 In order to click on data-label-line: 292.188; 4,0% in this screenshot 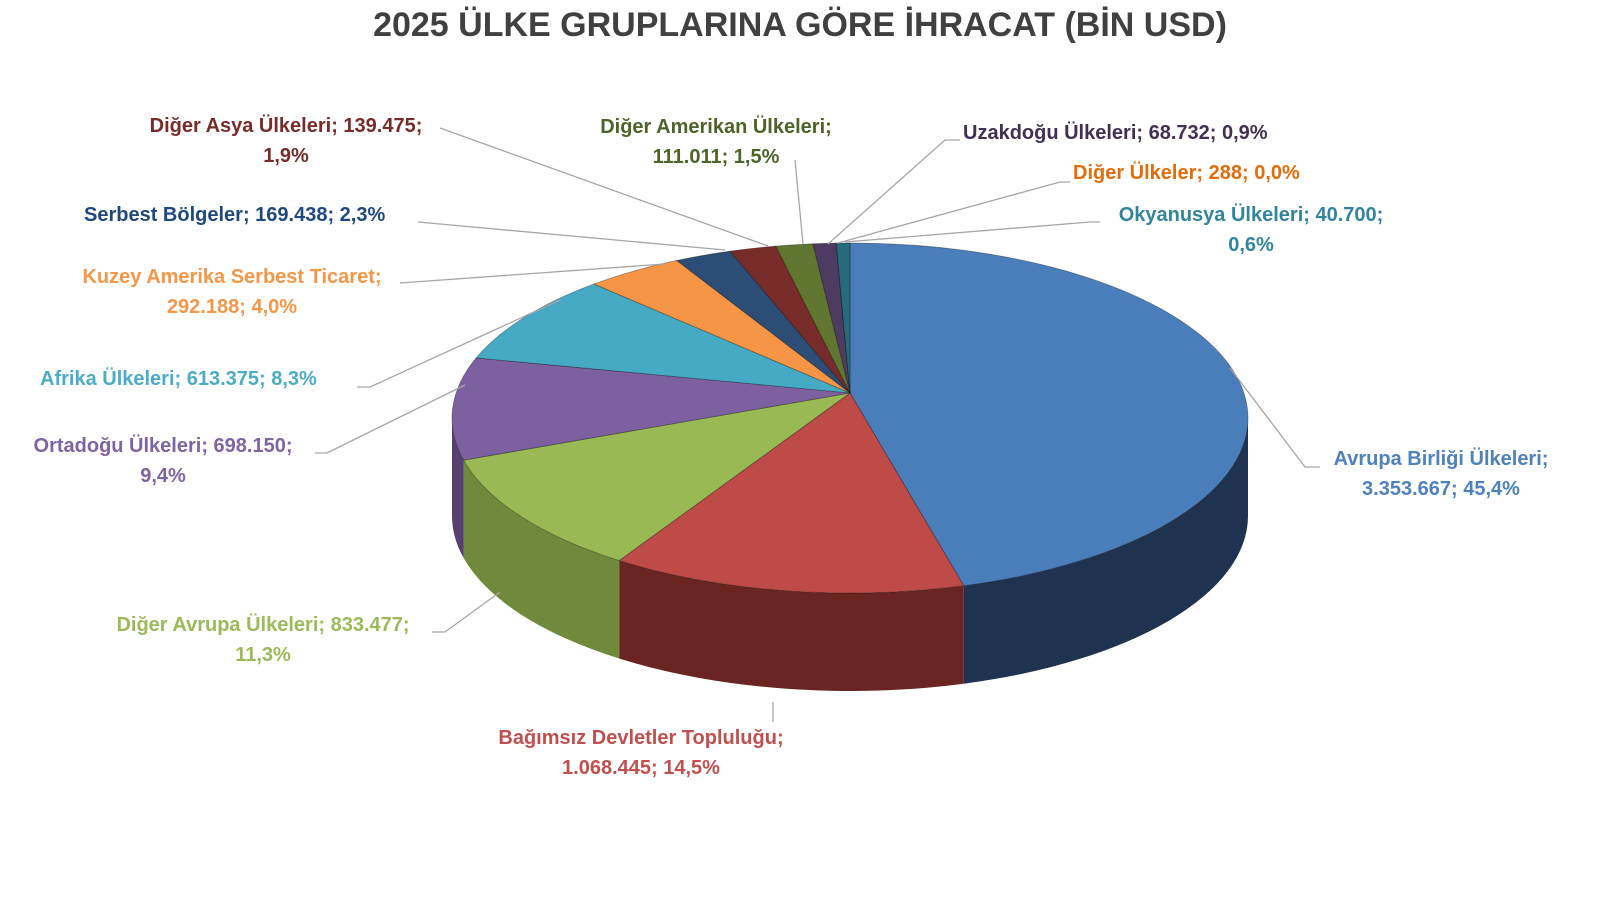, I will do `click(232, 307)`.